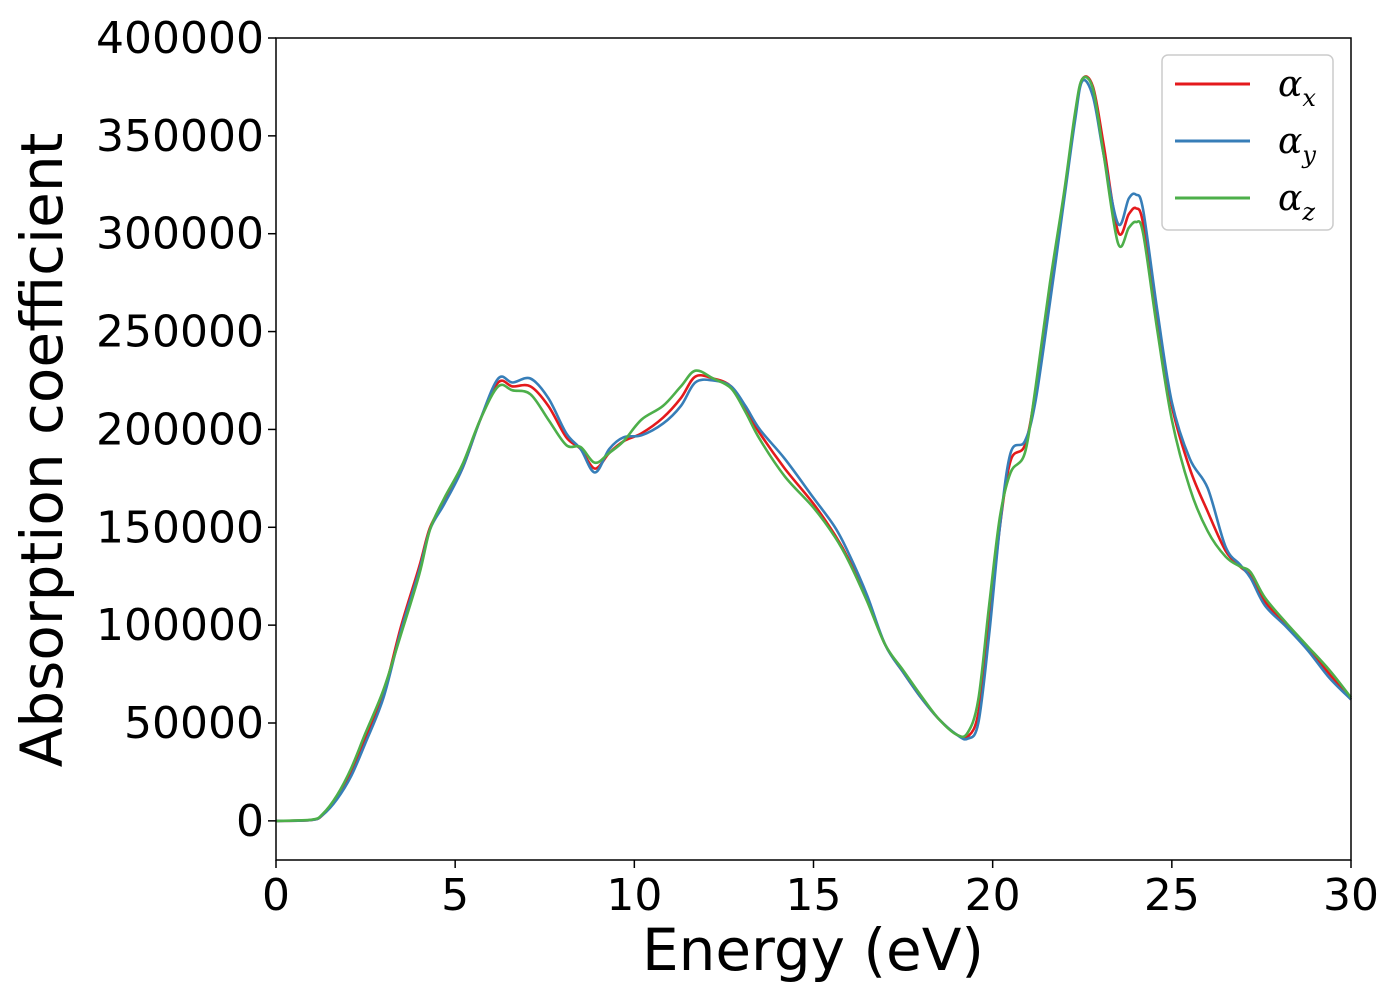 The image size is (1400, 1000). I want to click on y-tick-label: 200000, so click(180, 429).